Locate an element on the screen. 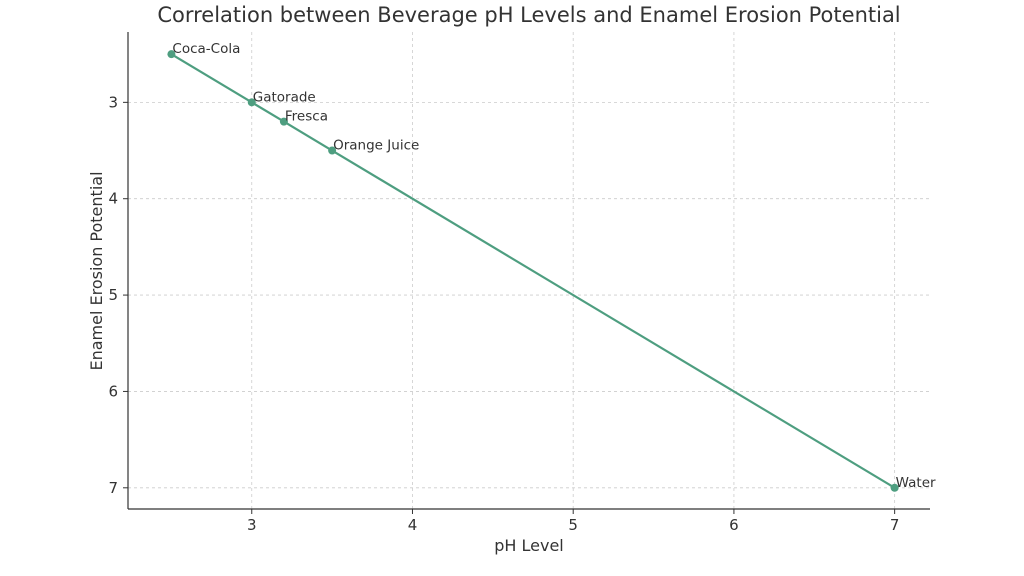  y-axis-ticks: 3 4 5 6 7 is located at coordinates (118, 295).